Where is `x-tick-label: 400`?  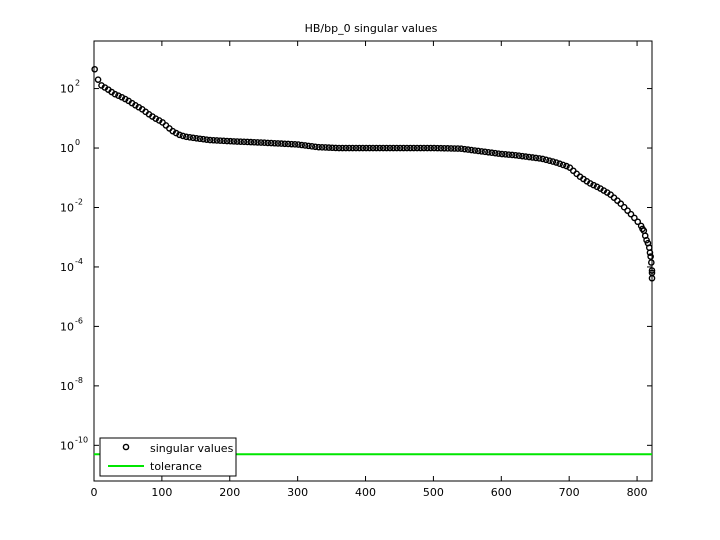
x-tick-label: 400 is located at coordinates (365, 492).